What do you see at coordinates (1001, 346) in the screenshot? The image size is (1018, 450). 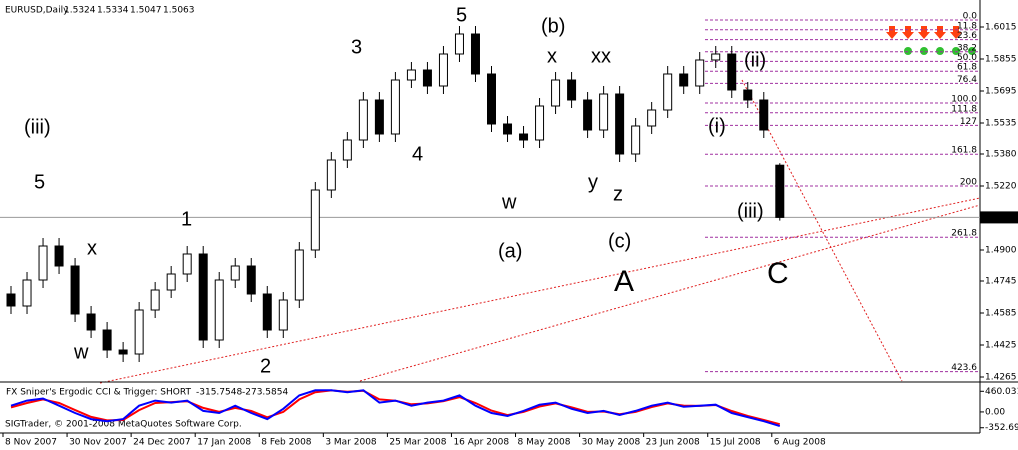 I see `y-tick-label: 1.4425` at bounding box center [1001, 346].